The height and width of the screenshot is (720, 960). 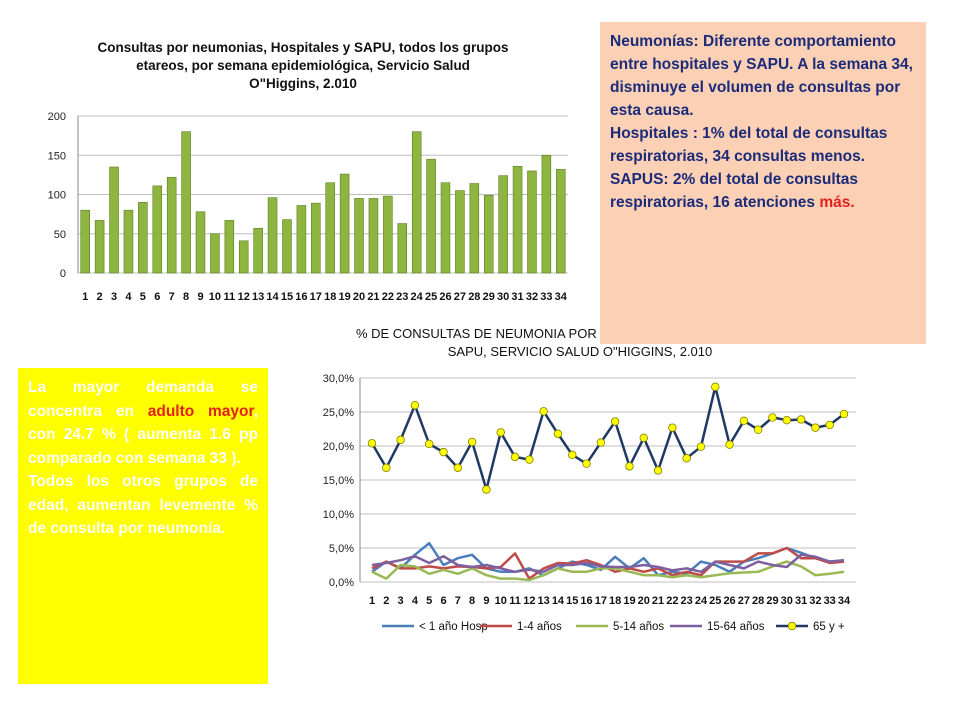 I want to click on x-tick-label: 28, so click(x=474, y=297).